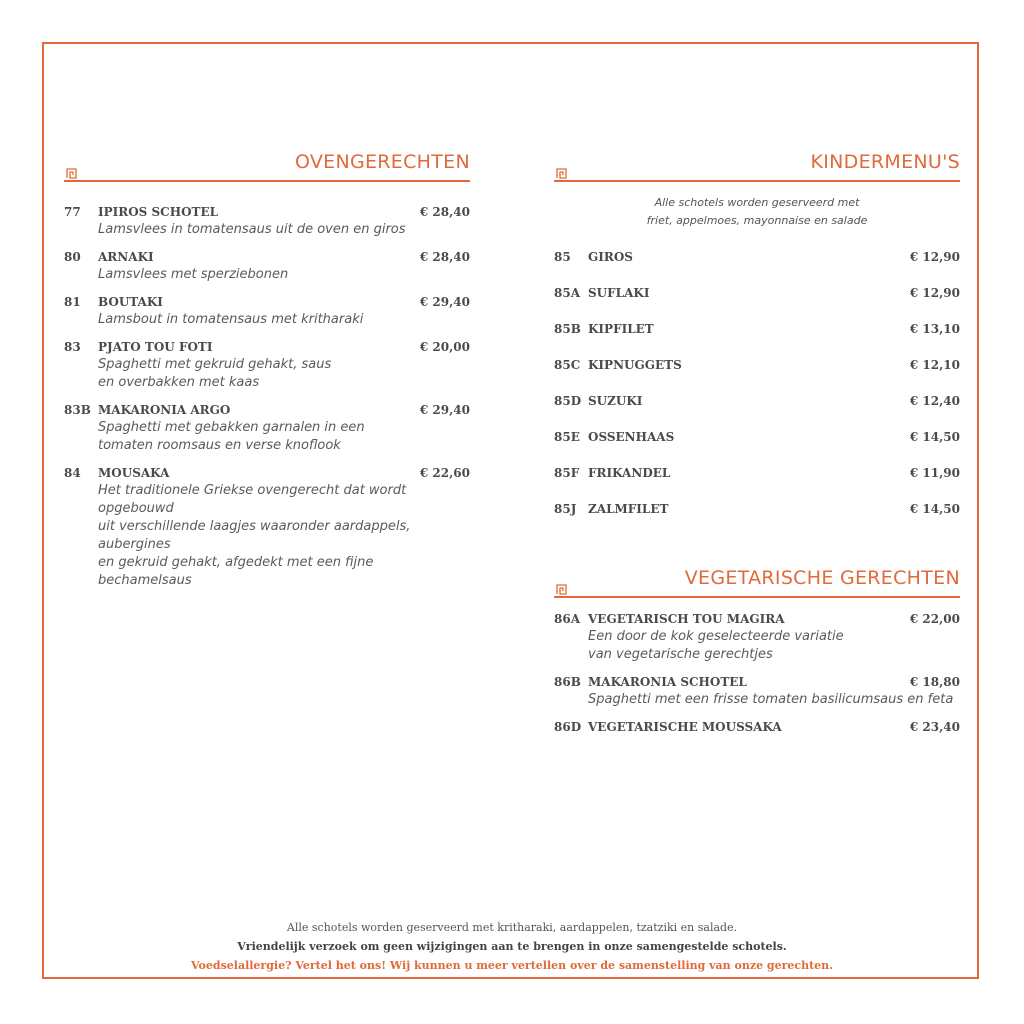 Image resolution: width=1024 pixels, height=1024 pixels. What do you see at coordinates (621, 329) in the screenshot?
I see `item-name: KIPFILET` at bounding box center [621, 329].